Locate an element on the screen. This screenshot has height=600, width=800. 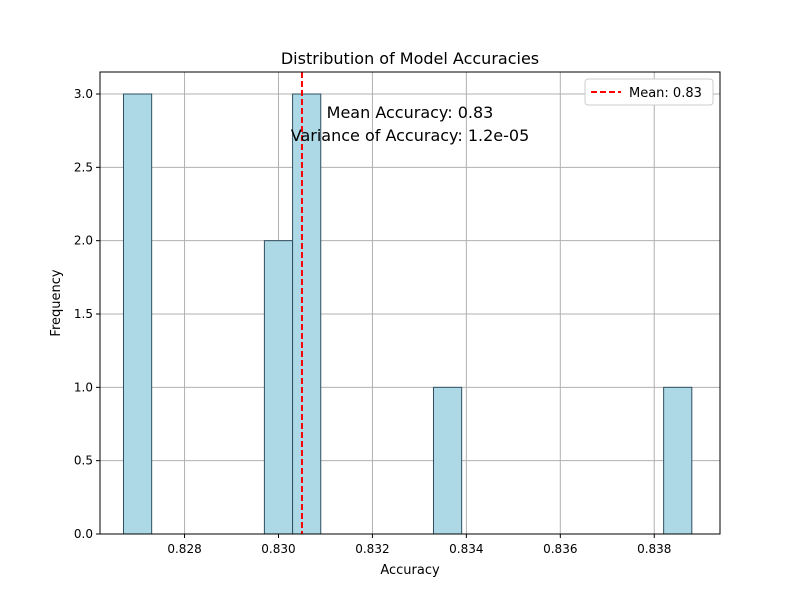
legend-mean-label: Mean: 0.83 is located at coordinates (665, 93).